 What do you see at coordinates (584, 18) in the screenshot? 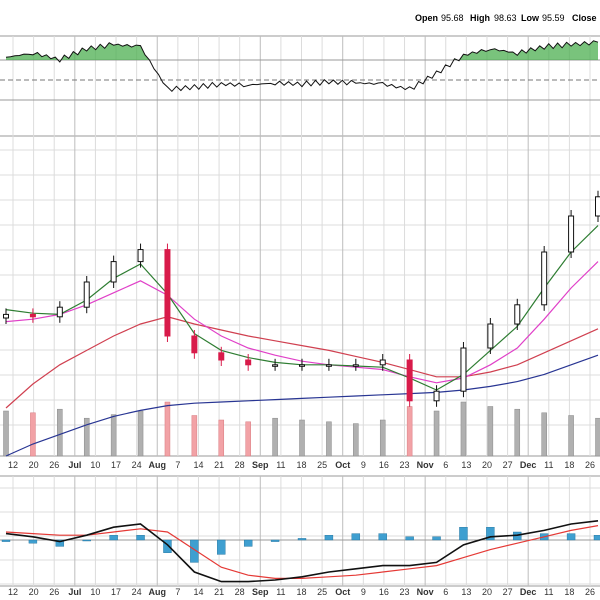
I see `close-label-text: Close` at bounding box center [584, 18].